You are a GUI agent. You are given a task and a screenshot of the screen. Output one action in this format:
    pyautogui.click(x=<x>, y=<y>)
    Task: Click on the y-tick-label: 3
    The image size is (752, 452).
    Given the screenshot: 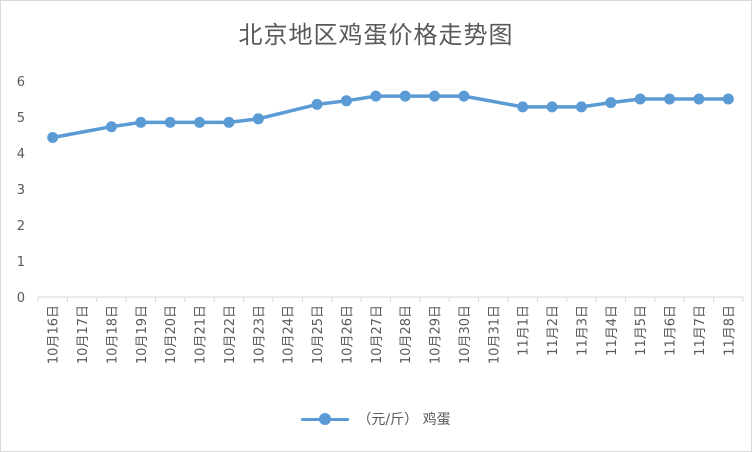 What is the action you would take?
    pyautogui.click(x=21, y=190)
    